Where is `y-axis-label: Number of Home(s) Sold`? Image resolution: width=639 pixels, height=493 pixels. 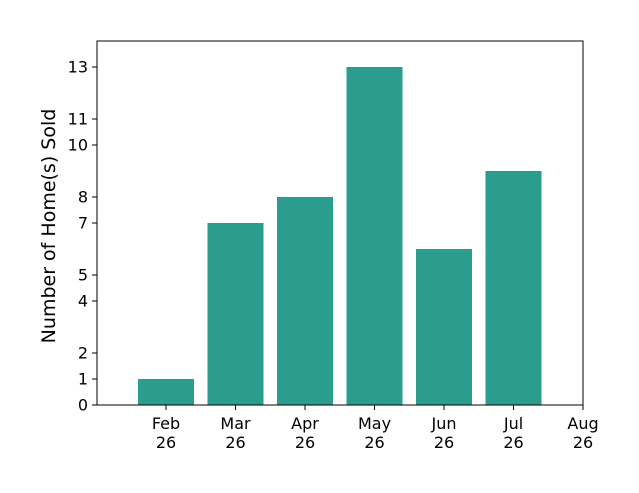 y-axis-label: Number of Home(s) Sold is located at coordinates (49, 226).